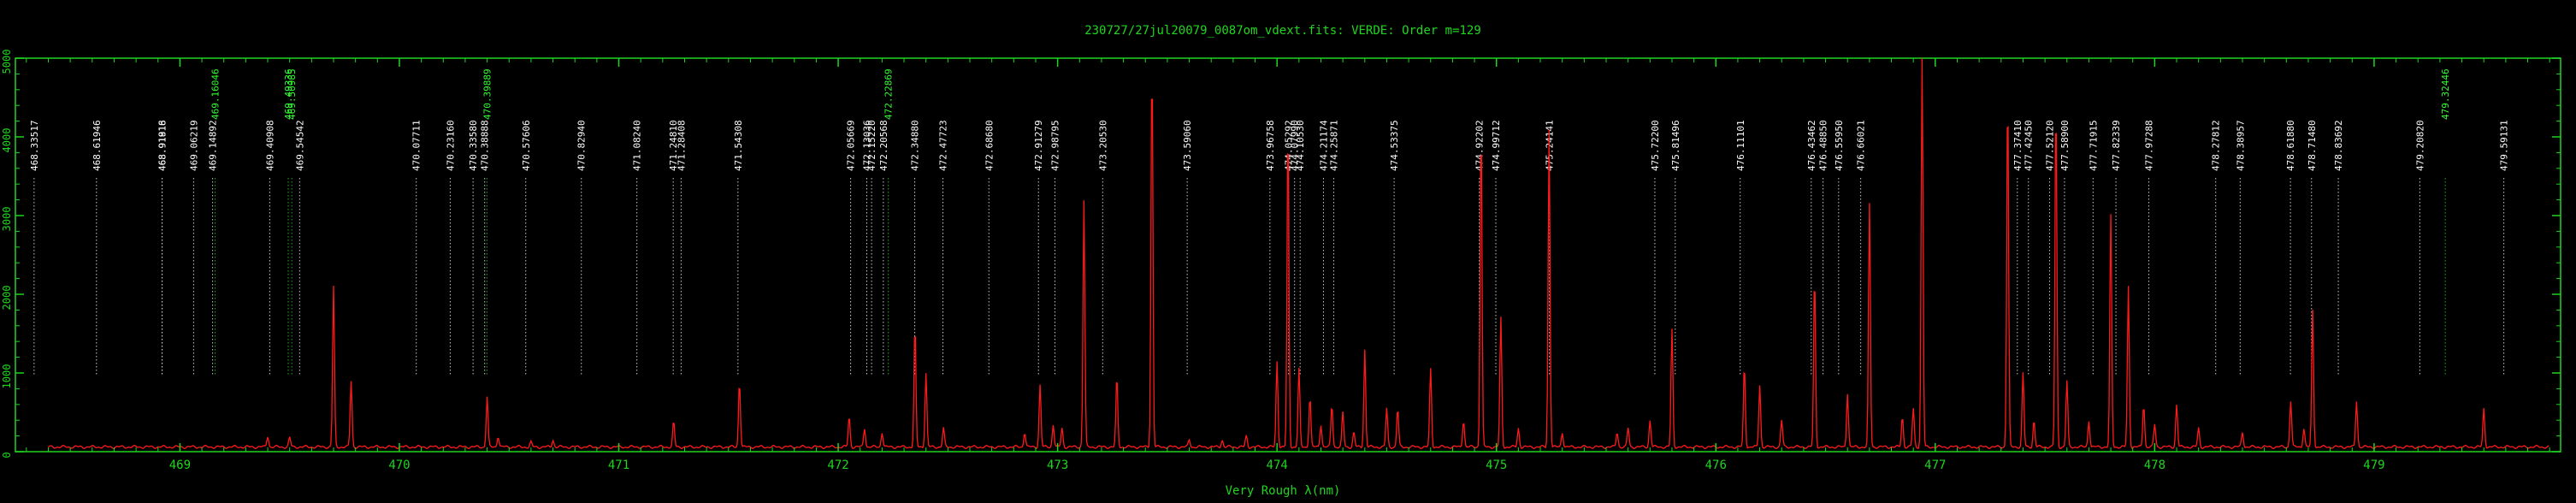 This screenshot has width=2576, height=503. Describe the element at coordinates (2445, 94) in the screenshot. I see `line-id-label: 479.32446` at that location.